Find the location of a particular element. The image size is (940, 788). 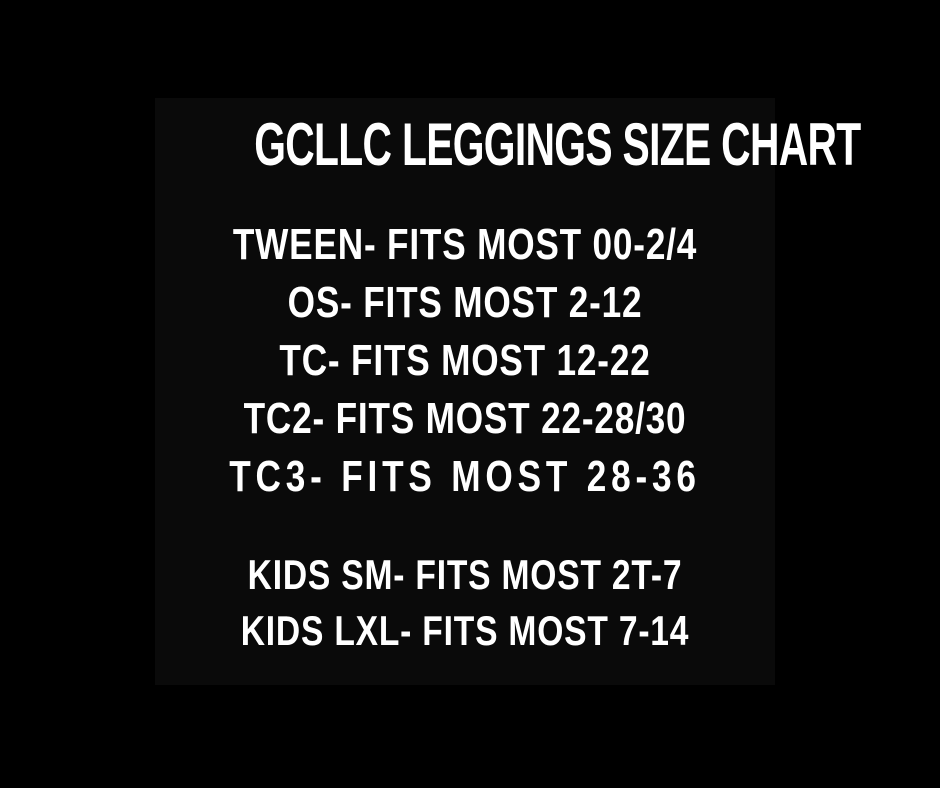

size-line-tween: TWEEN- FITS MOST 00-2/4 is located at coordinates (465, 244).